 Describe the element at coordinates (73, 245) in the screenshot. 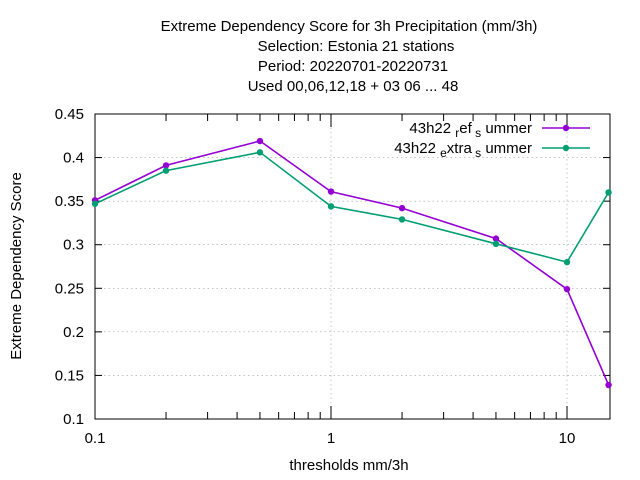

I see `y-tick-label: 0.3` at that location.